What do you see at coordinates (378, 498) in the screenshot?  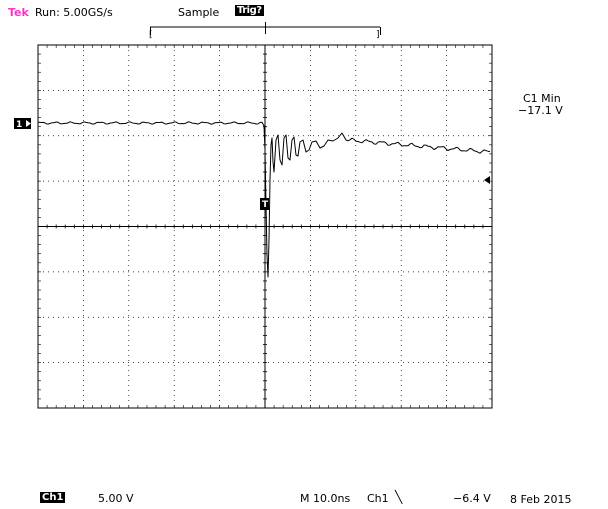 I see `trigger-source: Ch1` at bounding box center [378, 498].